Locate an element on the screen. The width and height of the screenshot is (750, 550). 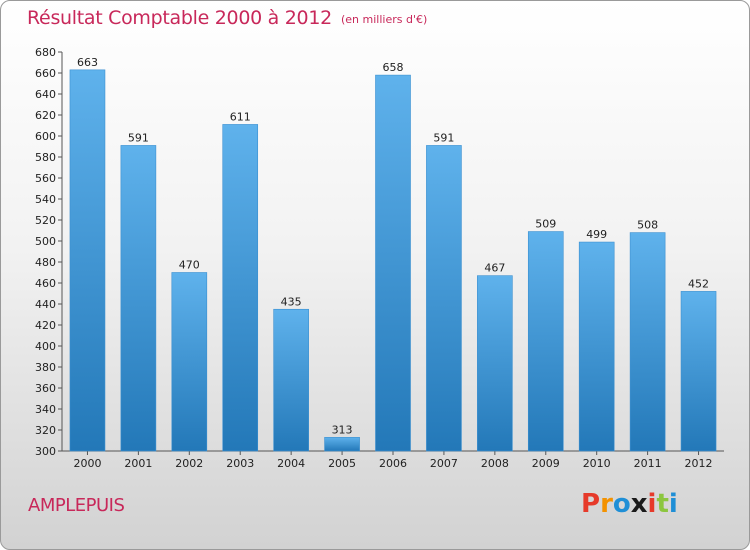
x-tick-label: 2002 is located at coordinates (189, 463).